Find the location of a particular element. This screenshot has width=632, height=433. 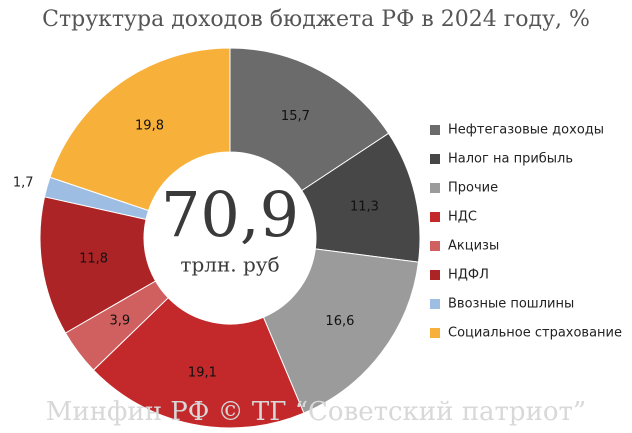

value-label: 11,3 is located at coordinates (364, 206).